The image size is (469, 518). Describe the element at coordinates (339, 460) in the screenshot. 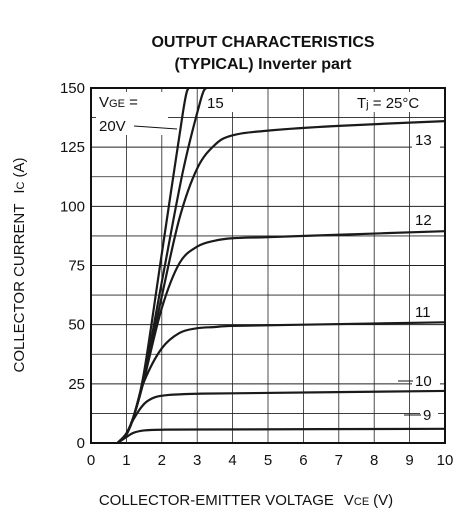

I see `x-tick-label: 7` at that location.